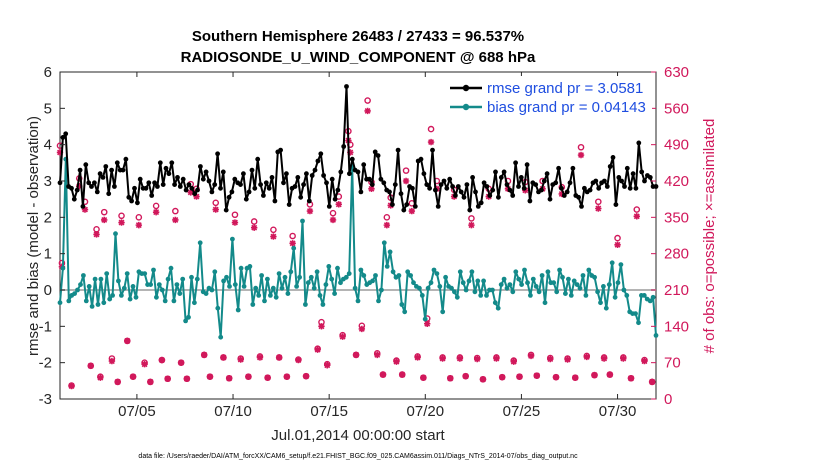  I want to click on y-right-tick-label: 420, so click(676, 181).